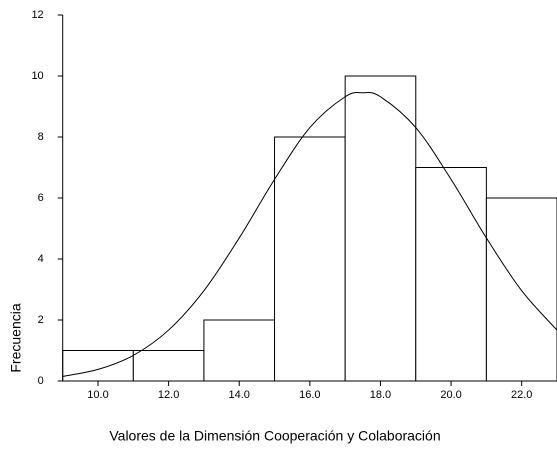  Describe the element at coordinates (37, 76) in the screenshot. I see `y-tick-label: 10` at that location.